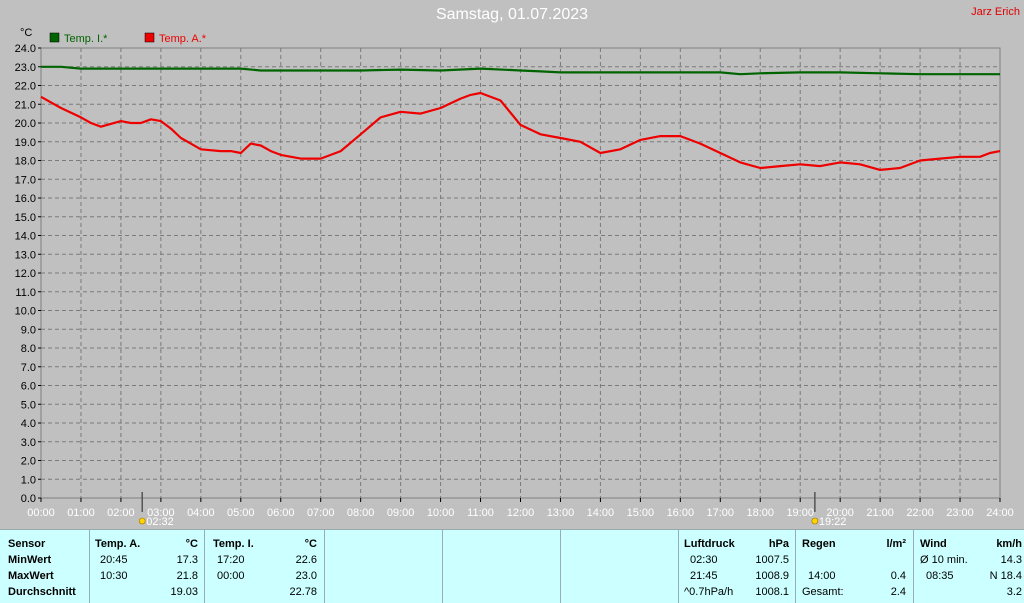  I want to click on y-tick-label: 8.0, so click(28, 349).